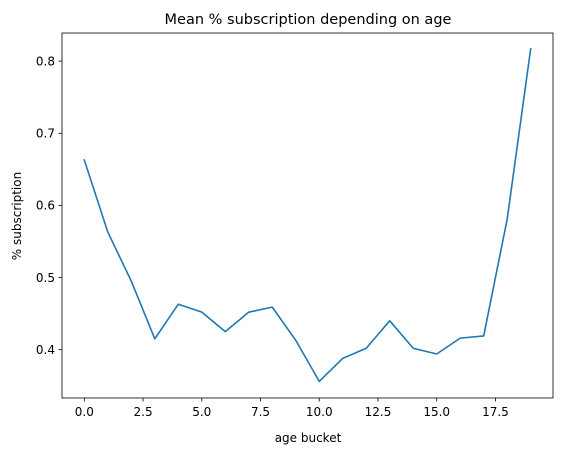 The height and width of the screenshot is (455, 567). What do you see at coordinates (45, 206) in the screenshot?
I see `y-tick-label: 0.6` at bounding box center [45, 206].